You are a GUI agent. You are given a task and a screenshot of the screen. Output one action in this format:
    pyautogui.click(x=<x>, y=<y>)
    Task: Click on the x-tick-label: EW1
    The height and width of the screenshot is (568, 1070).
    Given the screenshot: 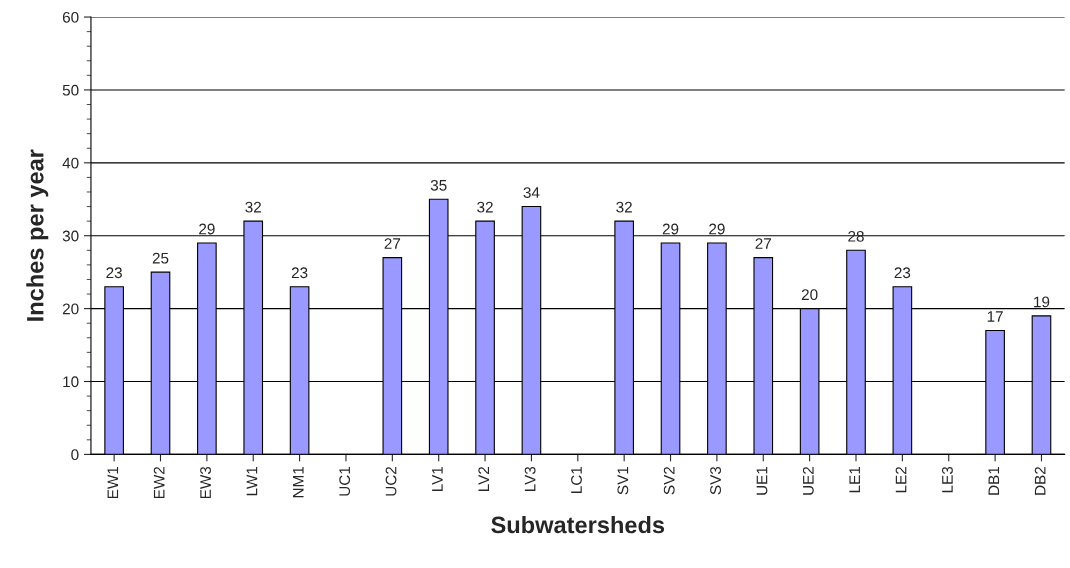 What is the action you would take?
    pyautogui.click(x=113, y=482)
    